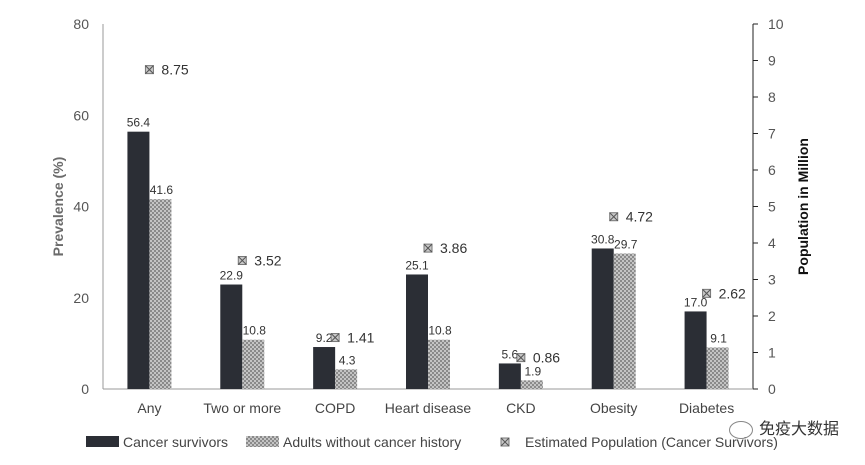 The height and width of the screenshot is (465, 865). Describe the element at coordinates (772, 207) in the screenshot. I see `y2-tick-label: 5` at that location.